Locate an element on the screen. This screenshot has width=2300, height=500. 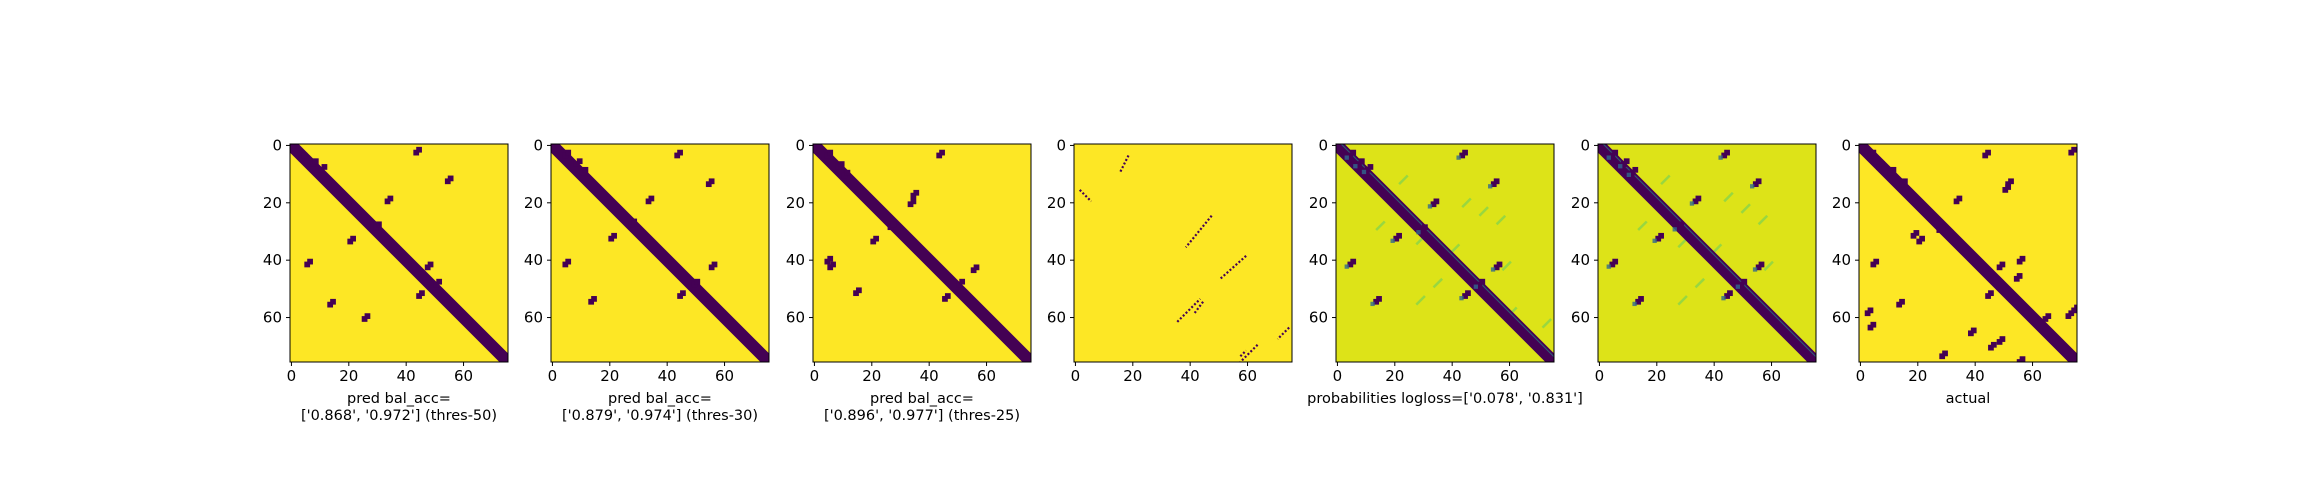
y-tick-label: 40 is located at coordinates (1580, 260).